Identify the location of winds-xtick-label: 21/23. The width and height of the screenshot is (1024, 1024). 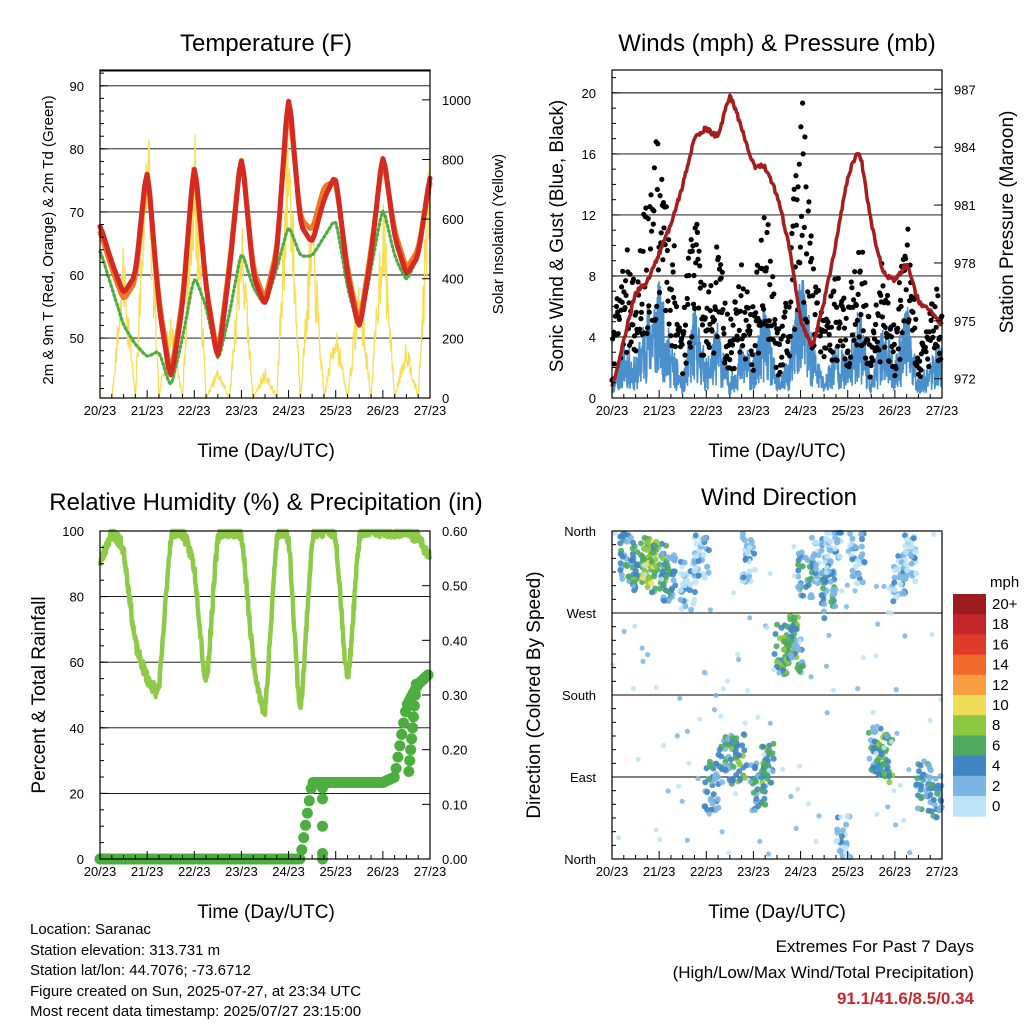
(659, 410).